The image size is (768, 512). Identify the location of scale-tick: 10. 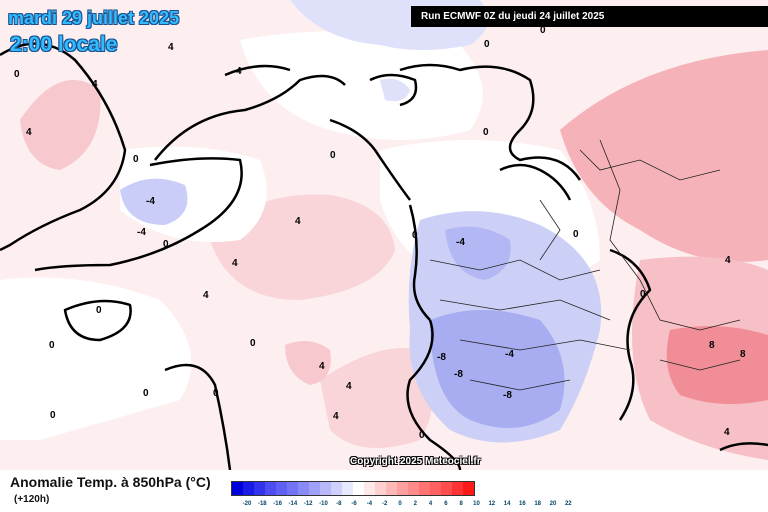
(476, 504).